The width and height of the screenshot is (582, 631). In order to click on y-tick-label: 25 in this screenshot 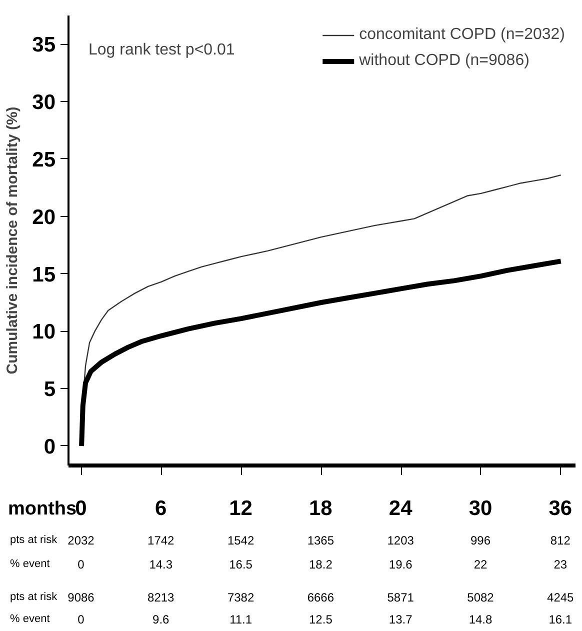, I will do `click(44, 160)`.